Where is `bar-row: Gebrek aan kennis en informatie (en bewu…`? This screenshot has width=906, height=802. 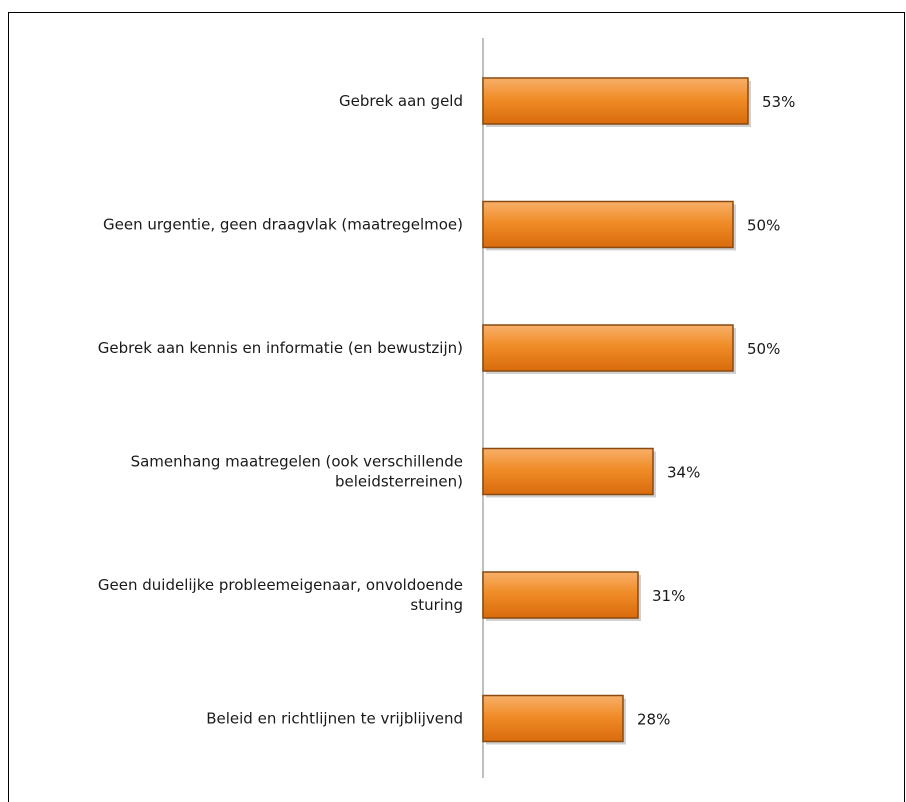
bar-row: Gebrek aan kennis en informatie (en bewu… is located at coordinates (439, 349).